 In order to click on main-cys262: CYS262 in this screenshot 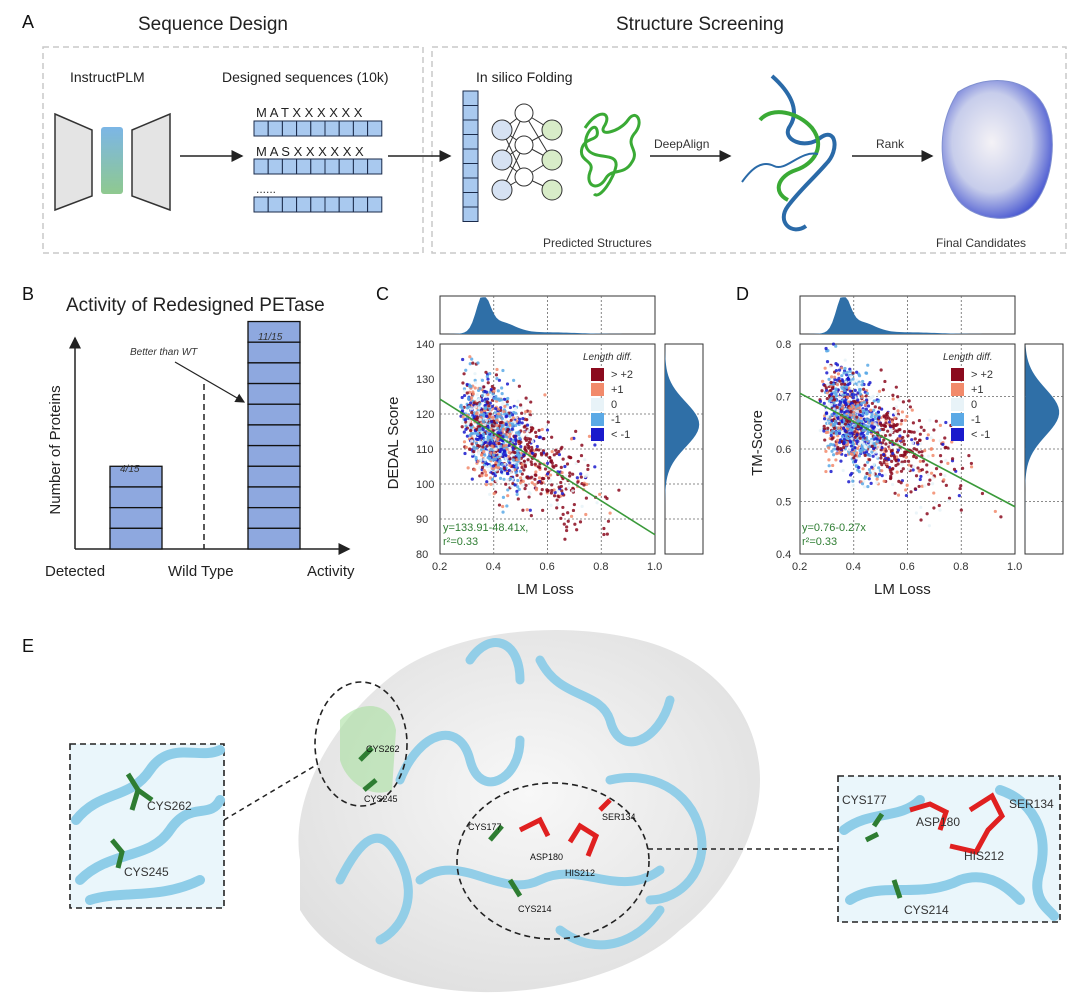, I will do `click(383, 749)`.